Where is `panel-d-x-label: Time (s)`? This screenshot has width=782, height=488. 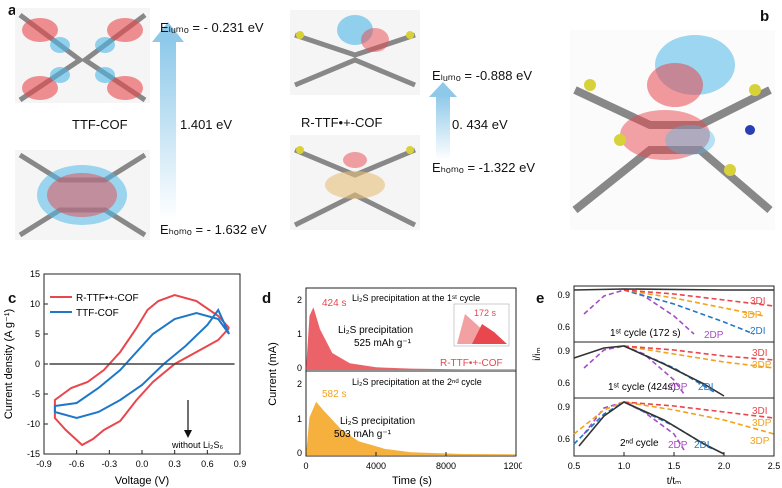 panel-d-x-label: Time (s) is located at coordinates (412, 481).